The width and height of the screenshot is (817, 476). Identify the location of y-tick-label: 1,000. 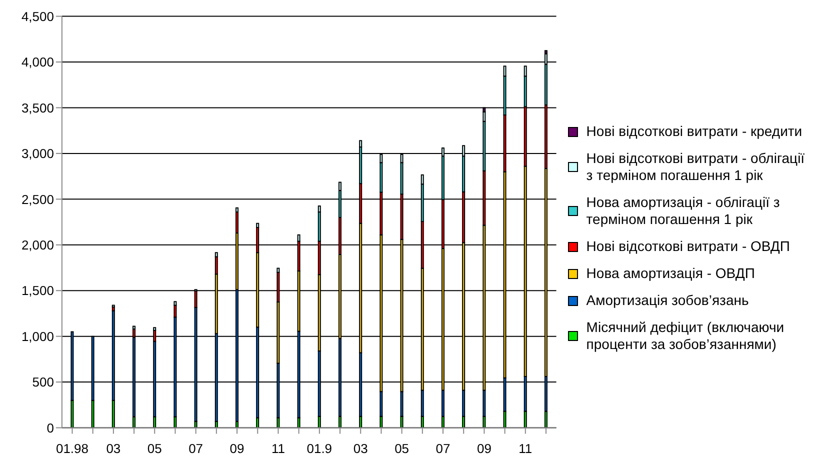
(37, 336).